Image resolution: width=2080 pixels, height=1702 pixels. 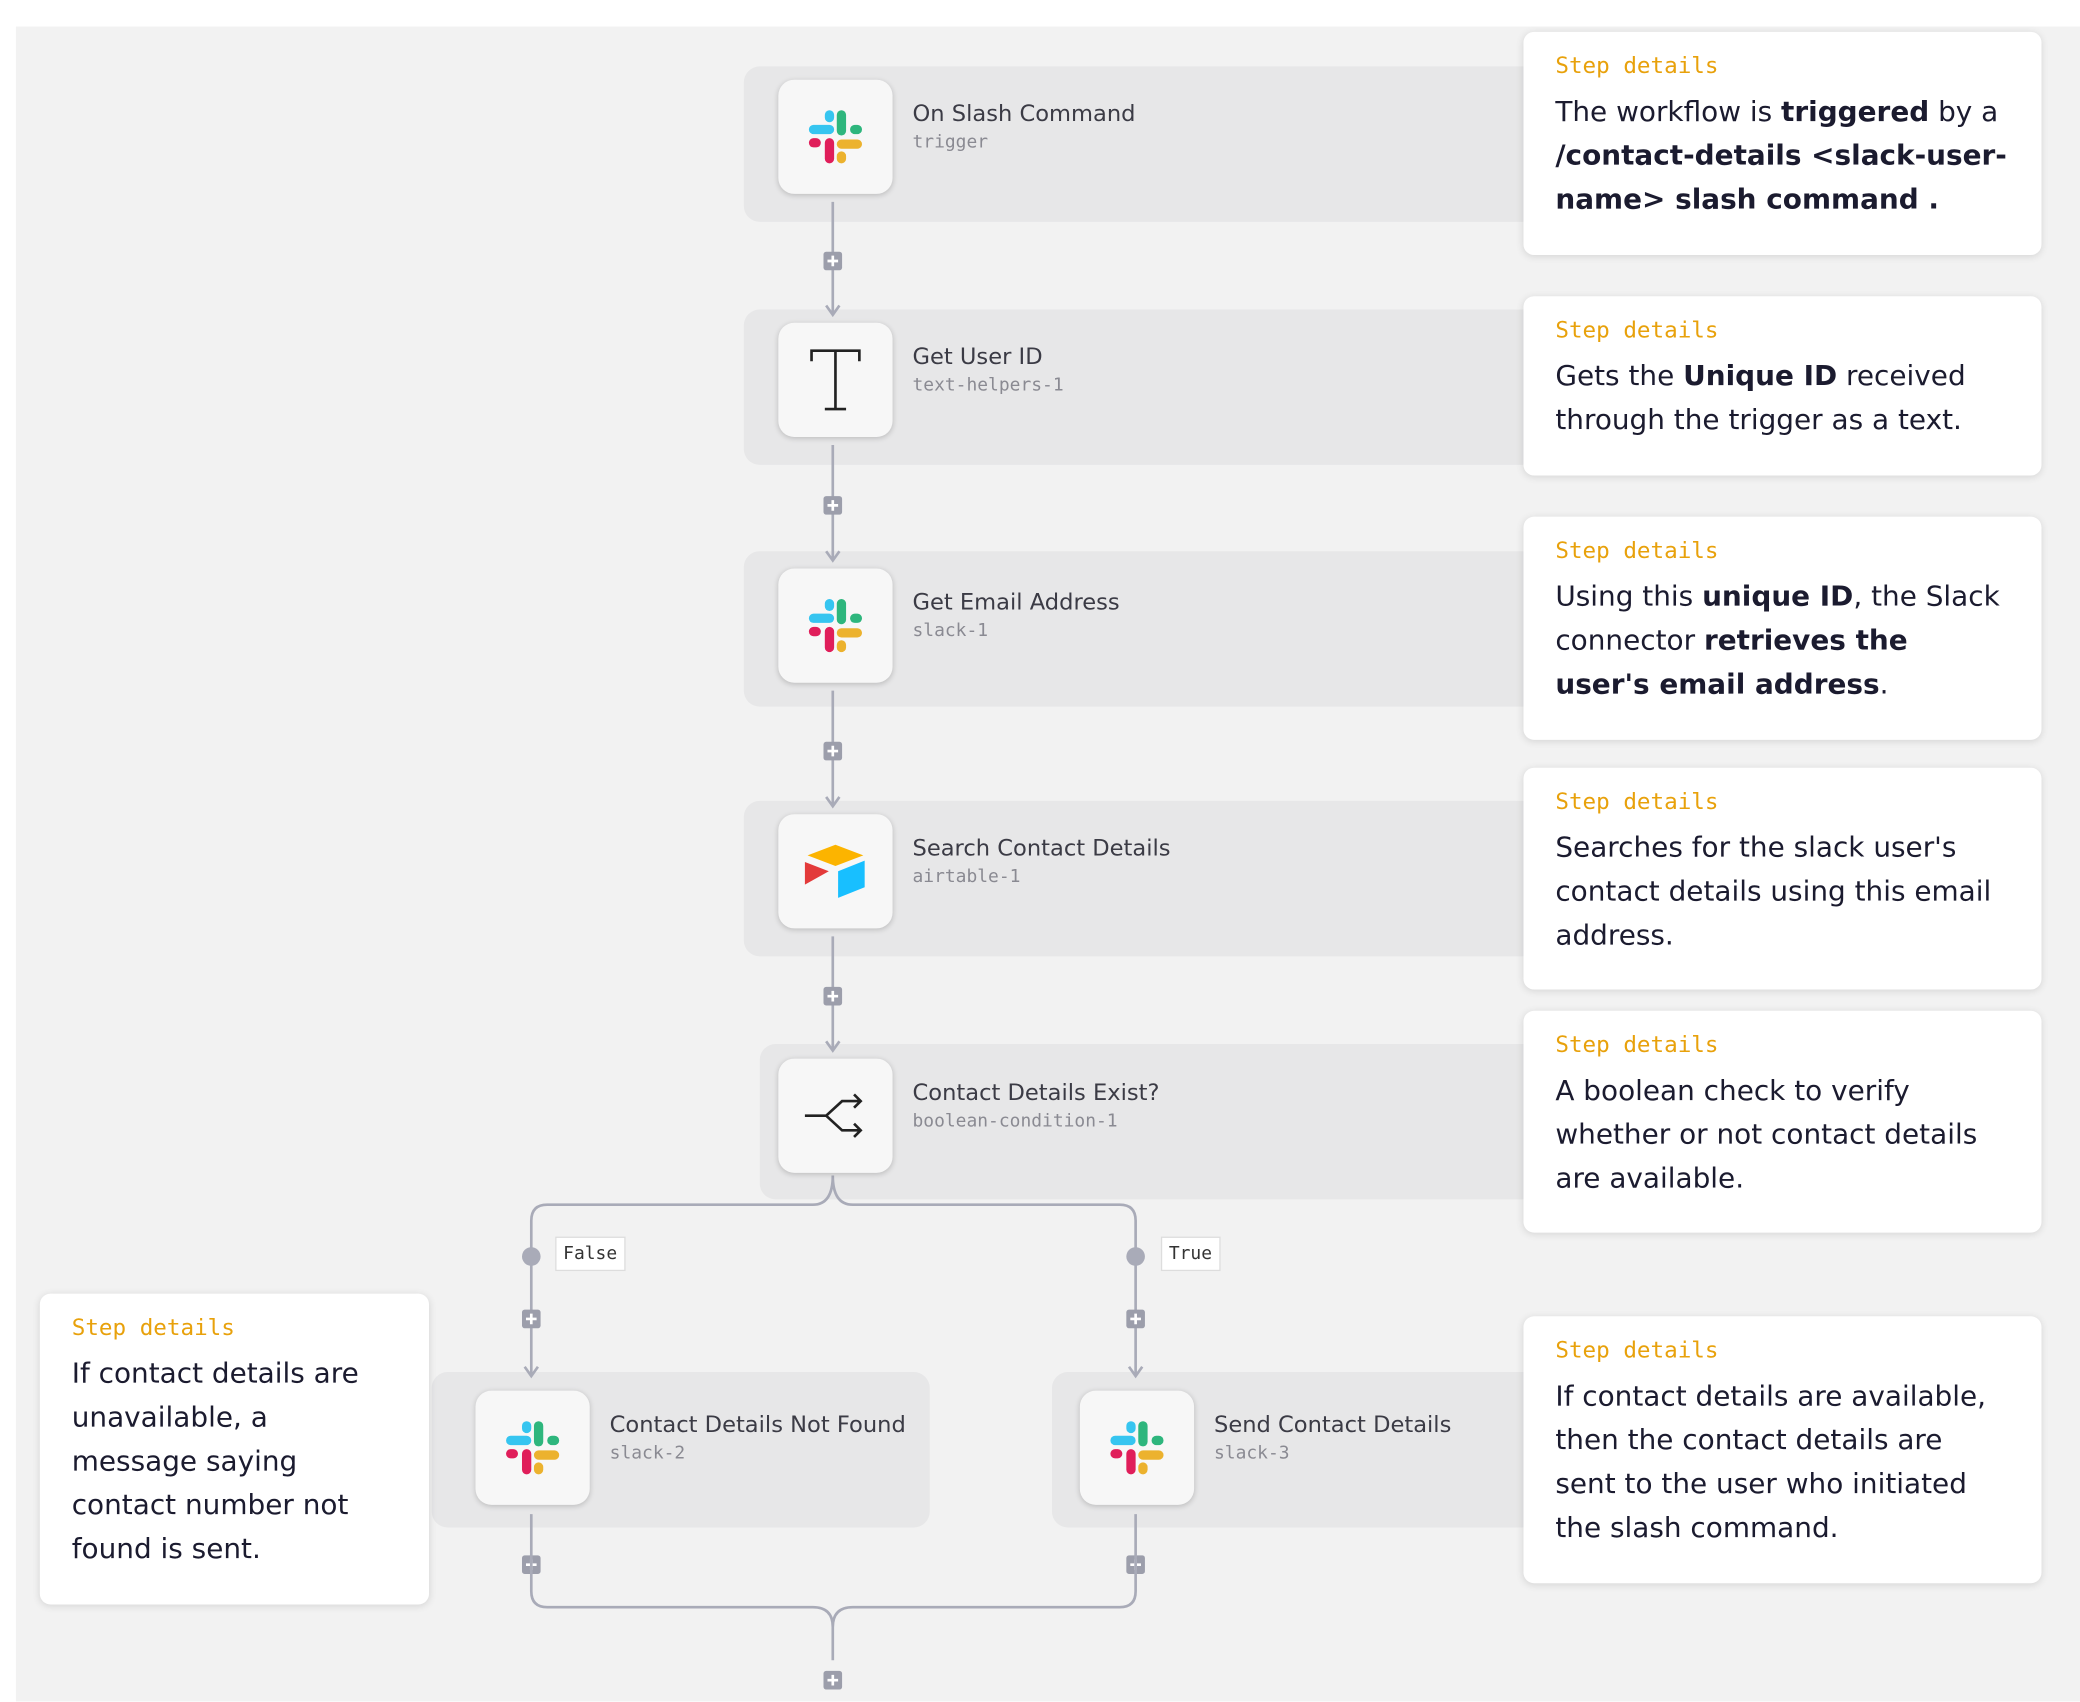 What do you see at coordinates (1015, 1121) in the screenshot?
I see `node-id: boolean-condition-1` at bounding box center [1015, 1121].